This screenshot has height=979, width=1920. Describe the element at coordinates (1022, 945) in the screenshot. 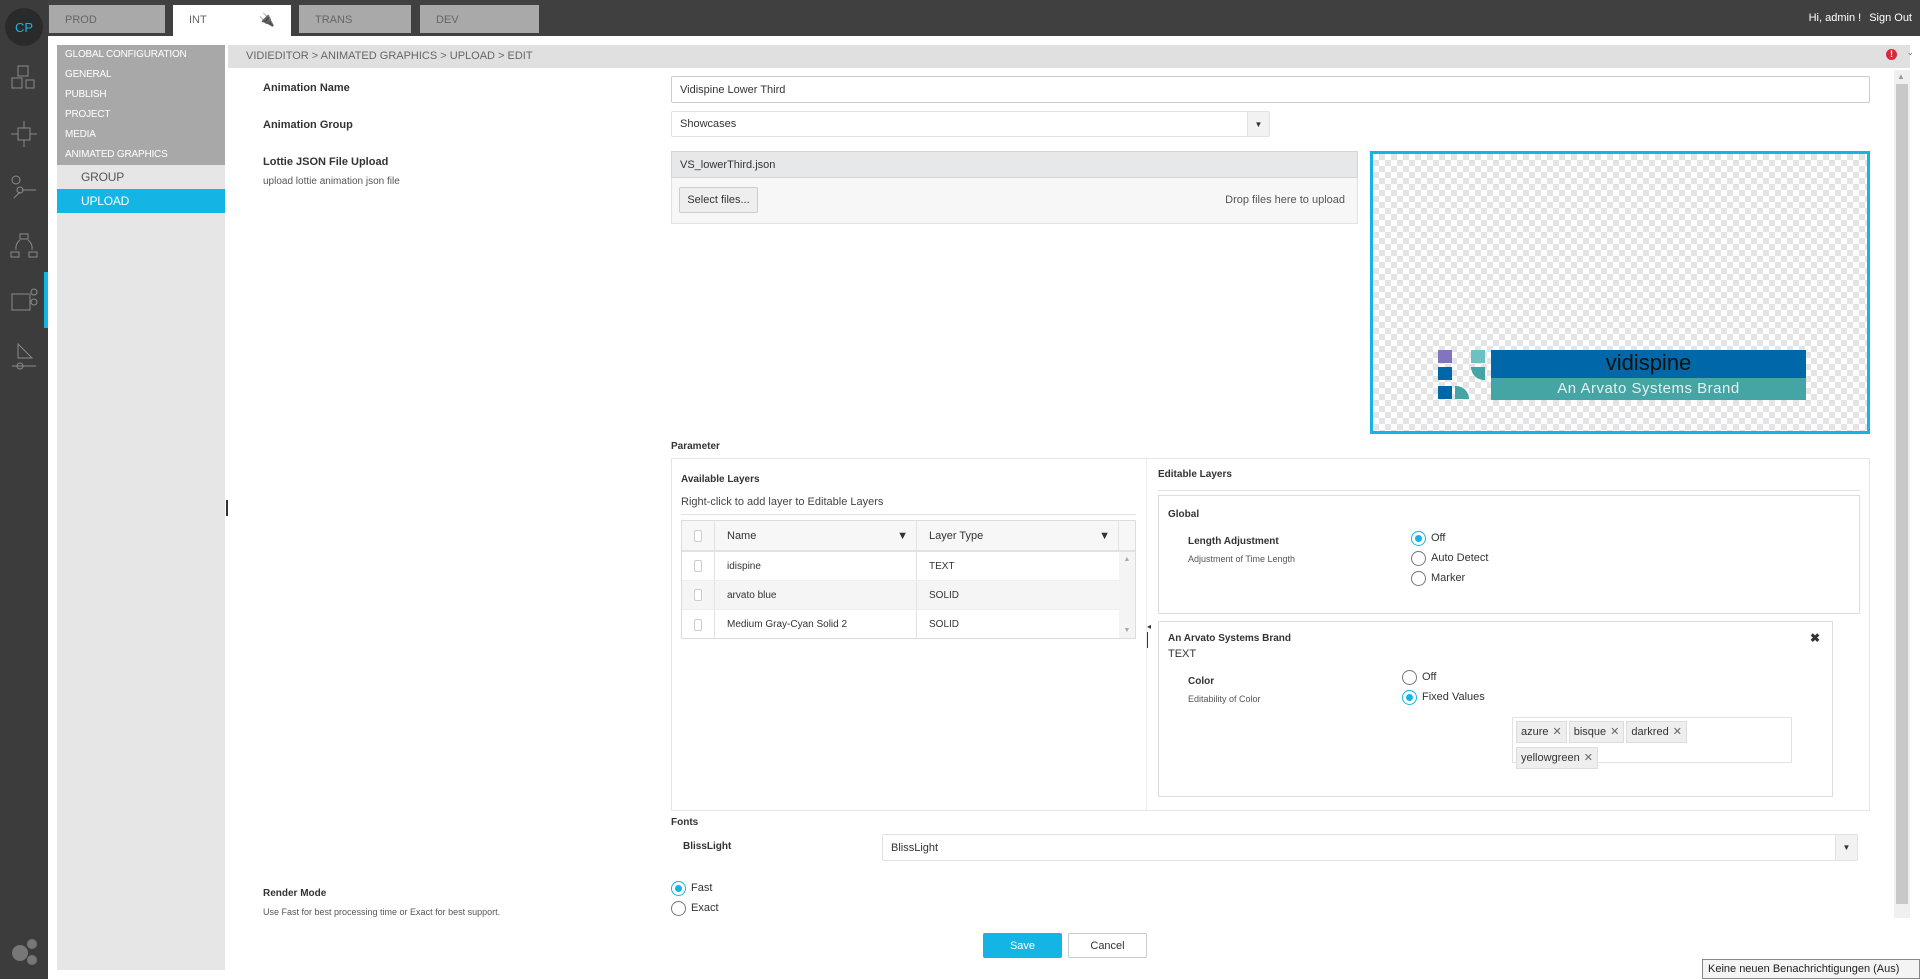

I see `save-button: Save` at that location.